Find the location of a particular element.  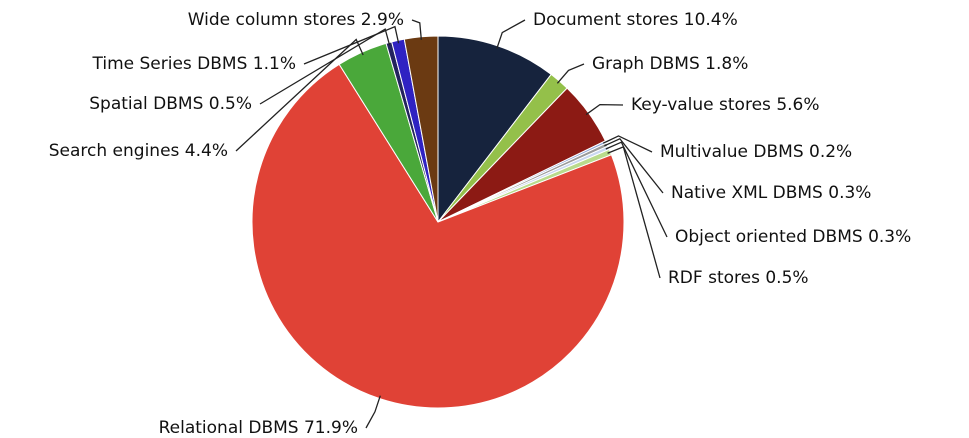

slice-label: Relational DBMS 71.9% is located at coordinates (258, 428).